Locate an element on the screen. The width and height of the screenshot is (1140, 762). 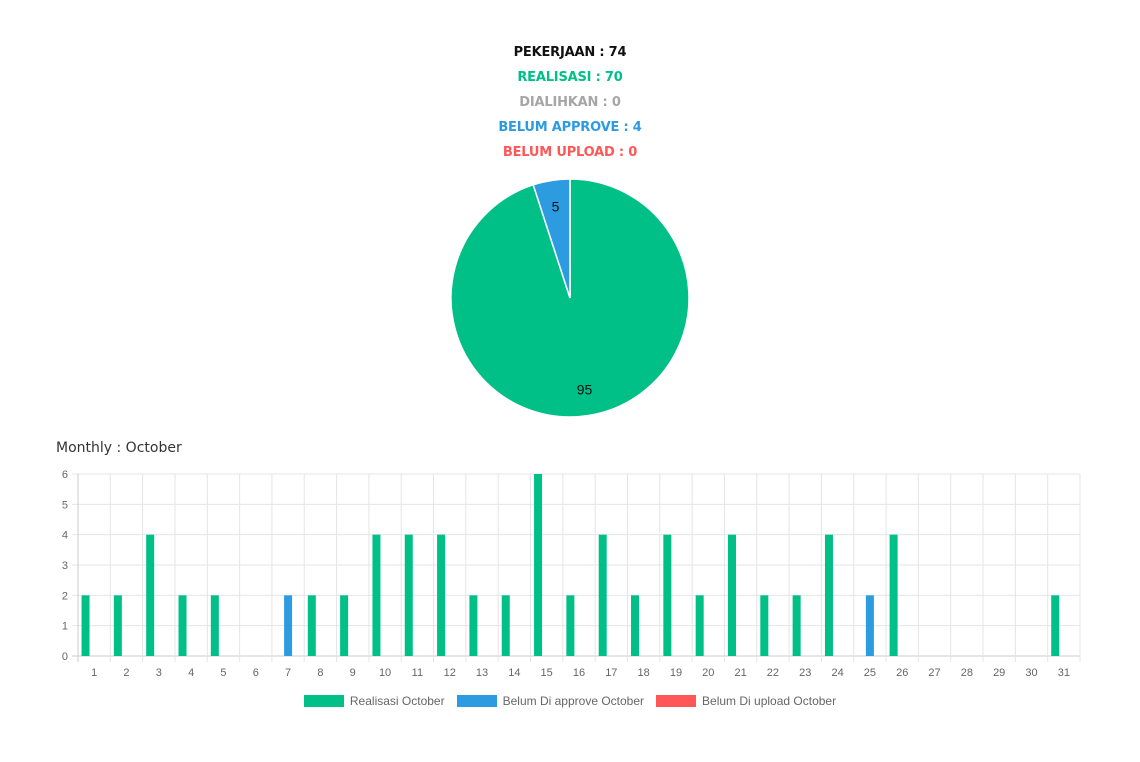
x-tick-label: 23 is located at coordinates (805, 673).